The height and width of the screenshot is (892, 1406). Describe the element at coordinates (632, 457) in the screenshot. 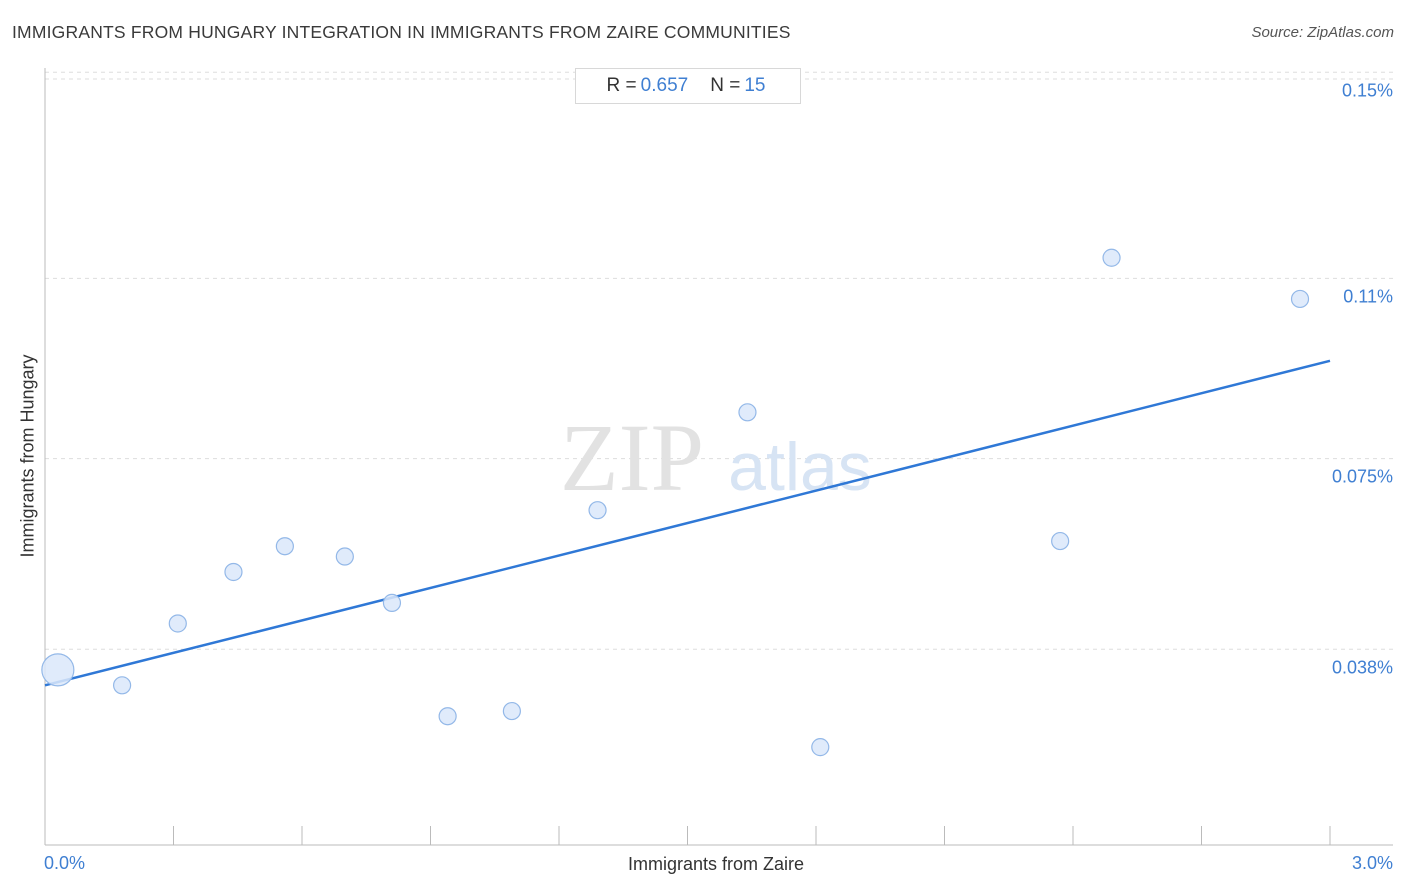

I see `watermark-zip: ZIP` at that location.